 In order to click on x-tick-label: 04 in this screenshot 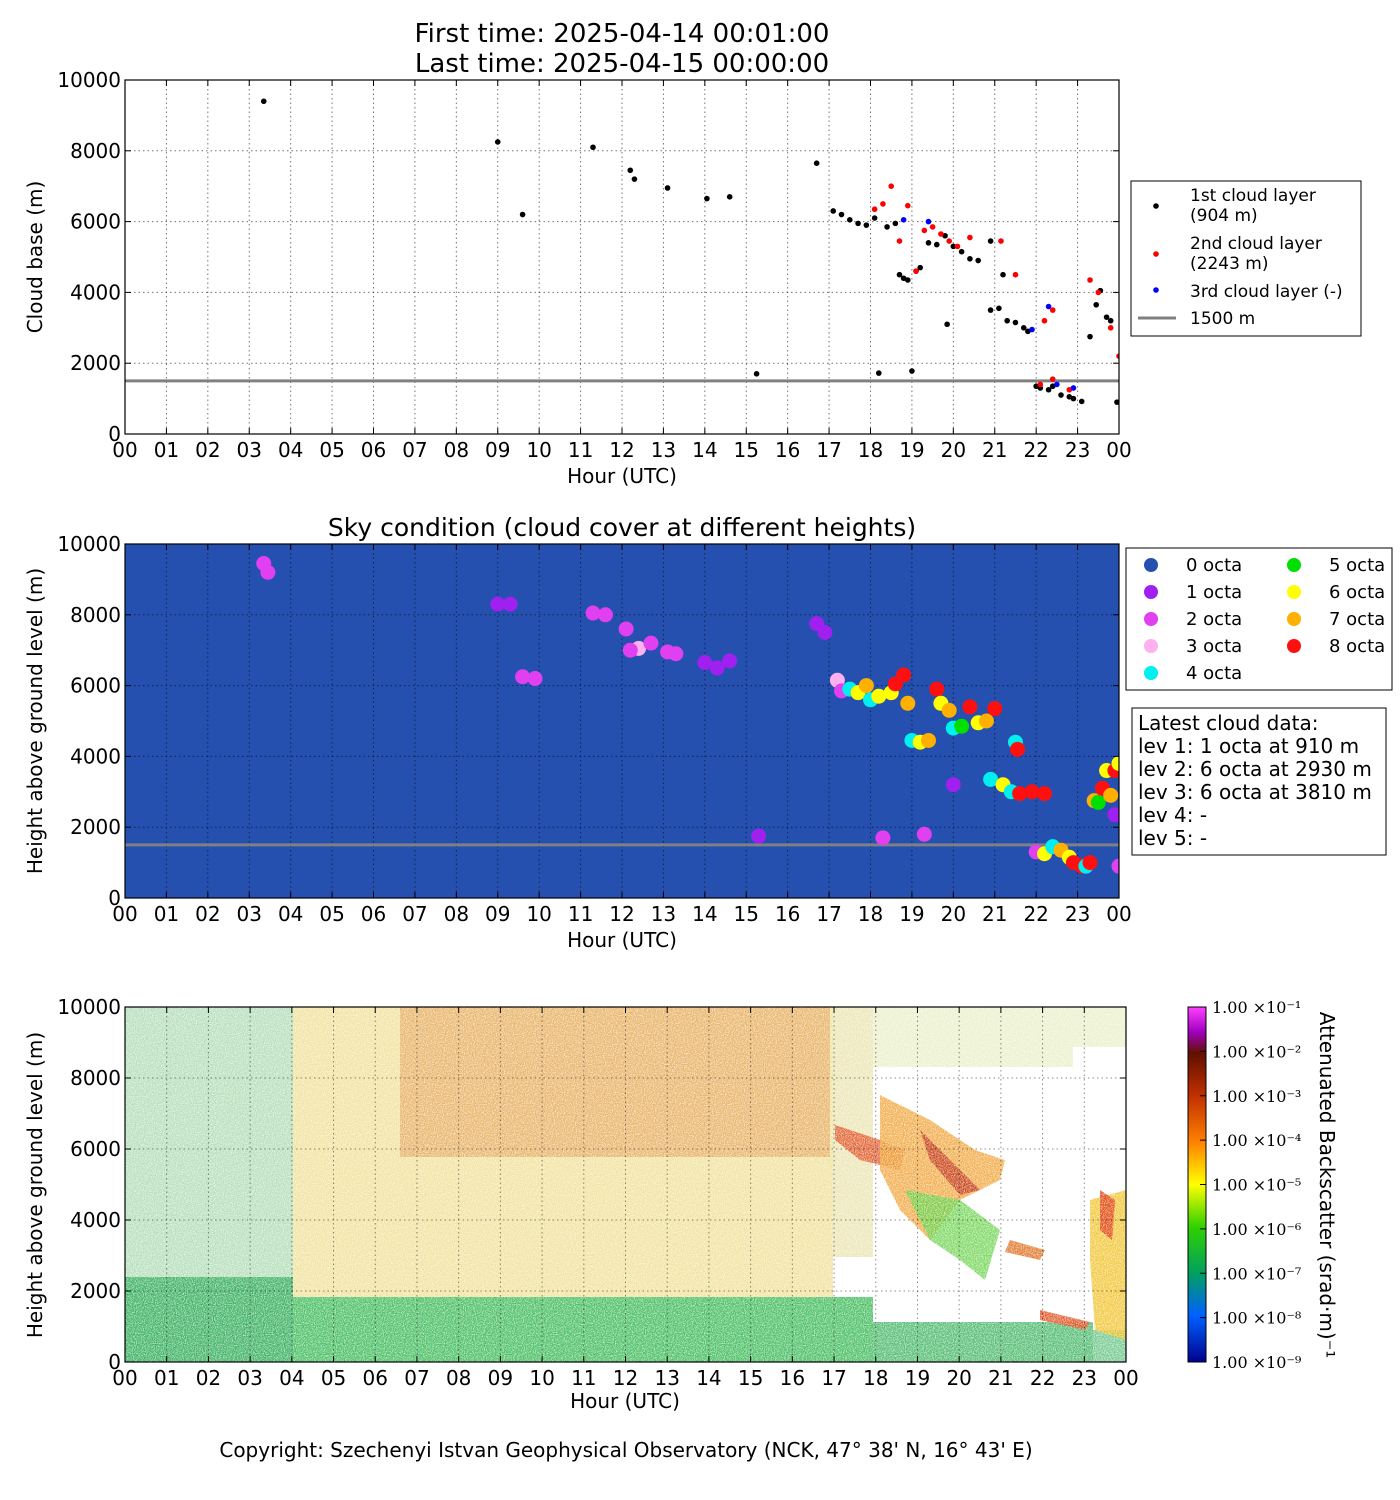, I will do `click(290, 450)`.